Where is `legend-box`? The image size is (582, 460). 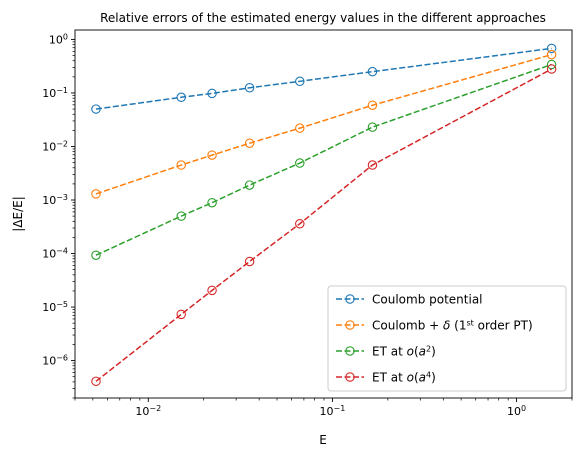 legend-box is located at coordinates (447, 338).